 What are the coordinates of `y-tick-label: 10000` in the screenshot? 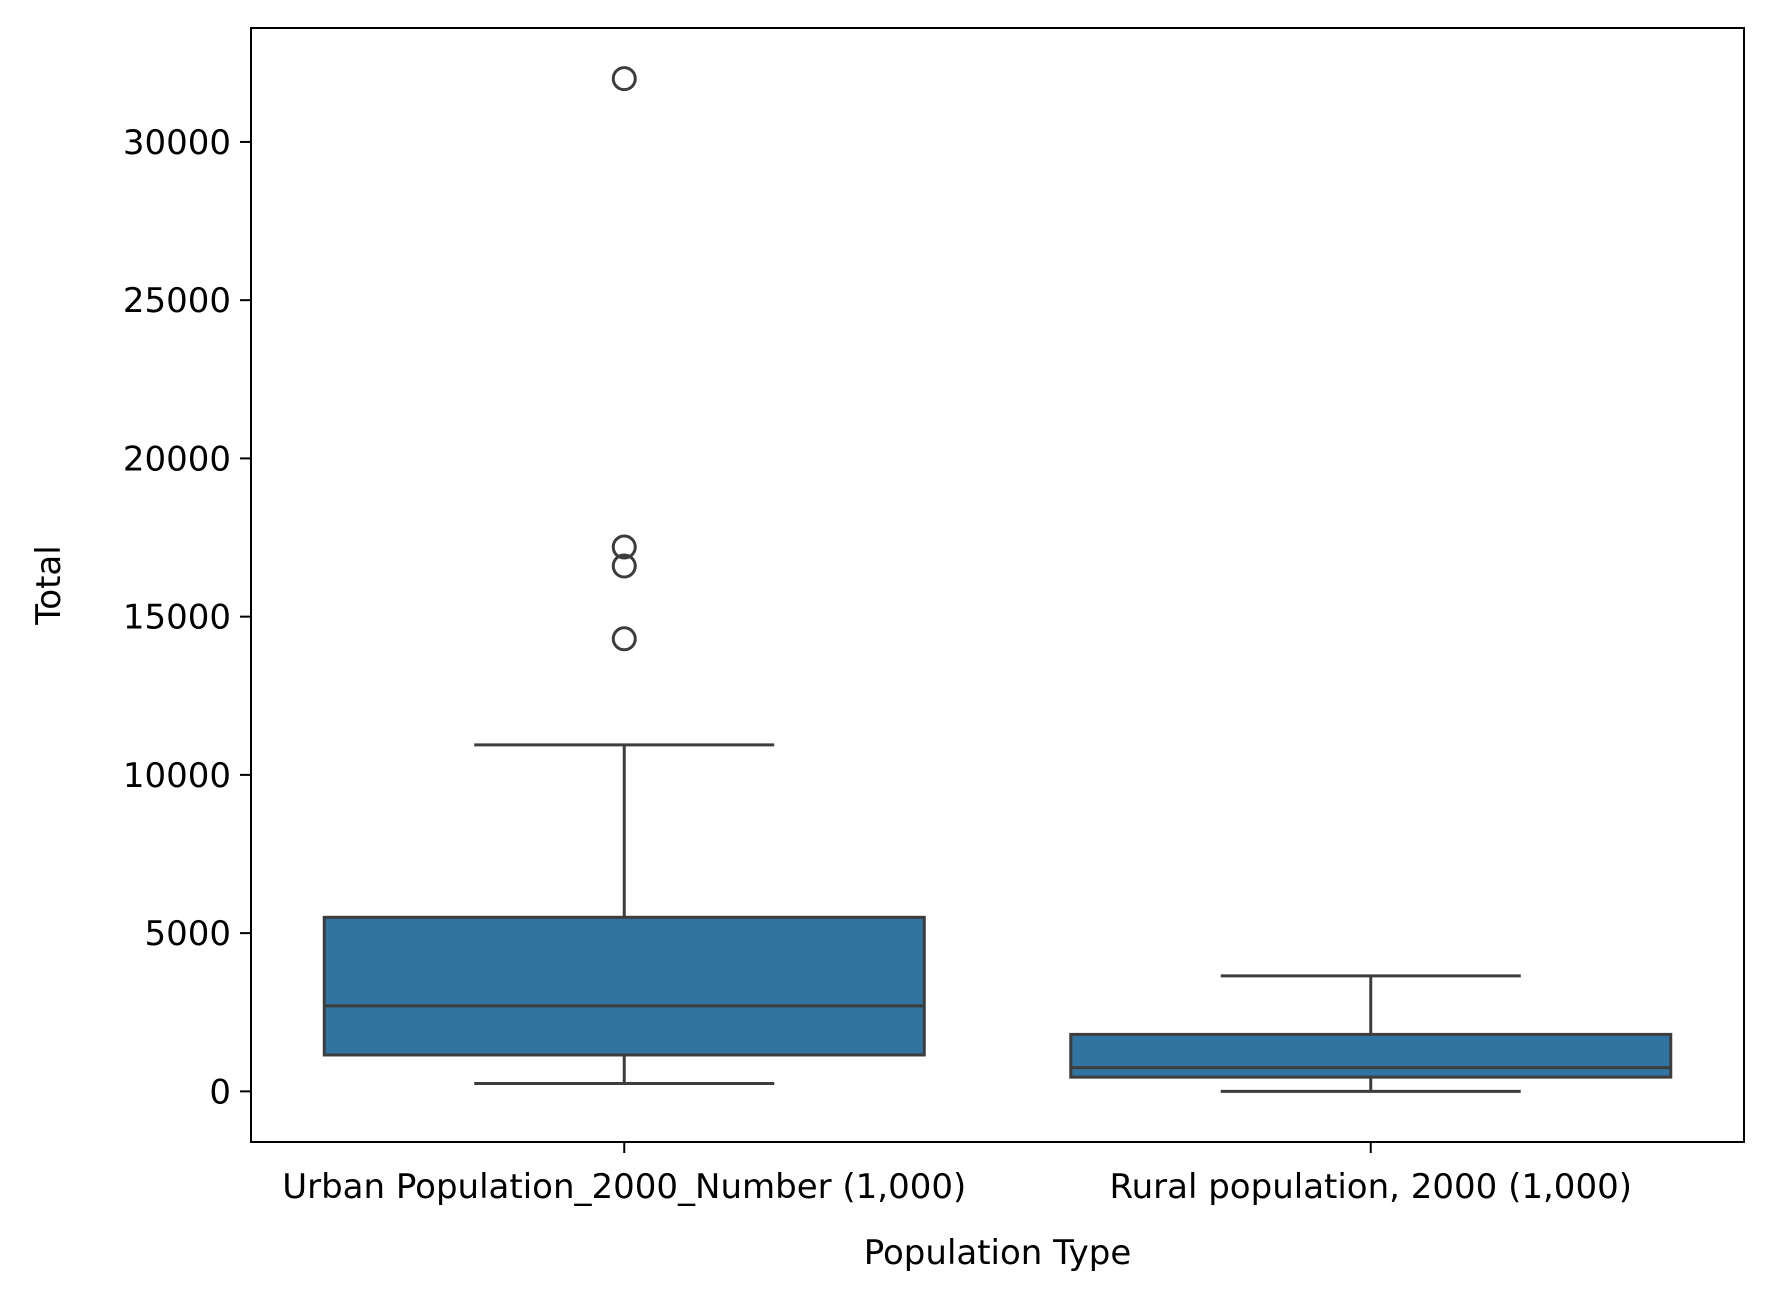 It's located at (177, 776).